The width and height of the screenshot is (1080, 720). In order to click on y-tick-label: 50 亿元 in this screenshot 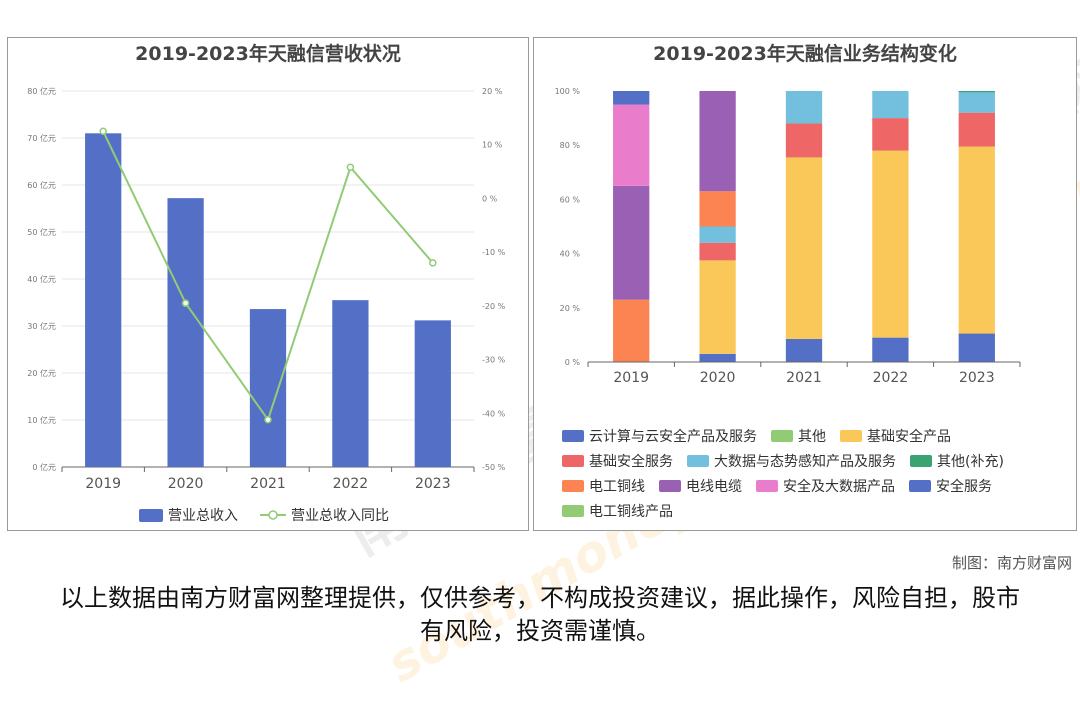, I will do `click(41, 232)`.